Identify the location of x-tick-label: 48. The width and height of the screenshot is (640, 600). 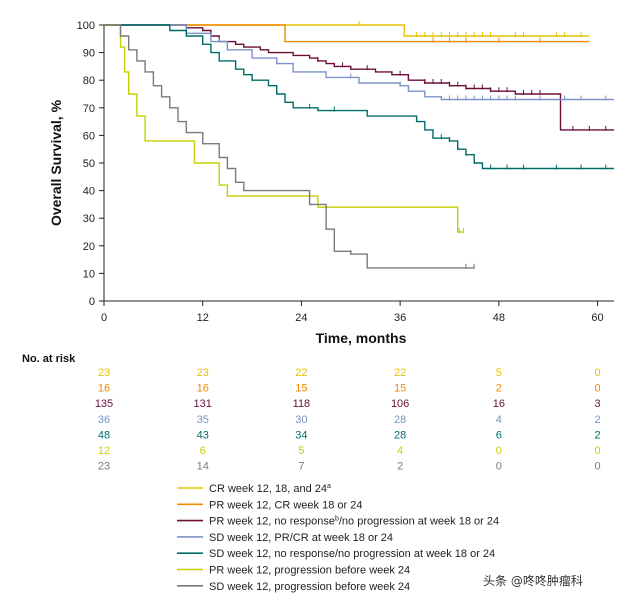
(499, 318).